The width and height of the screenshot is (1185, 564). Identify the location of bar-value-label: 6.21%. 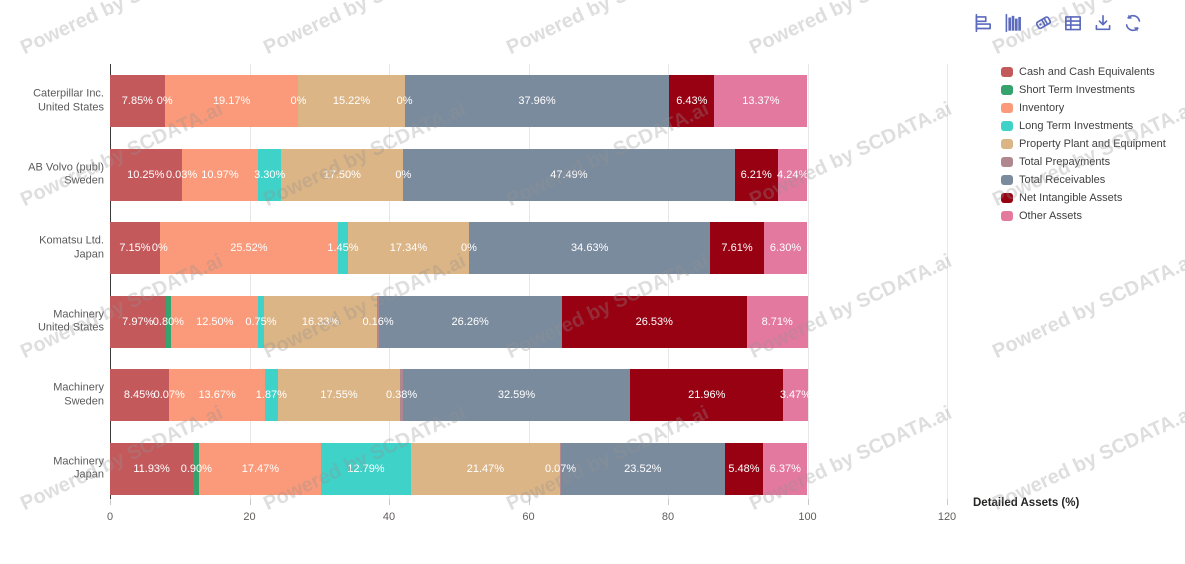
(756, 174).